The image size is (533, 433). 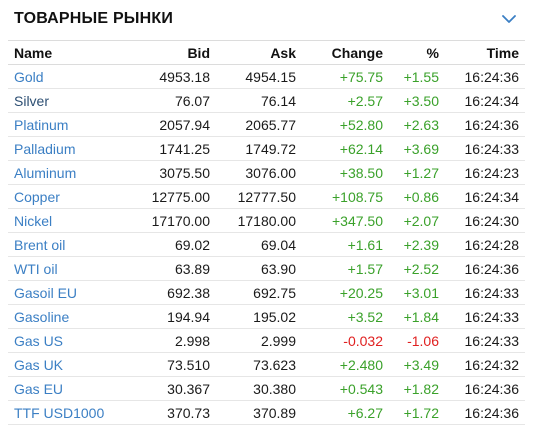 I want to click on instrument-name: Silver, so click(x=60, y=100).